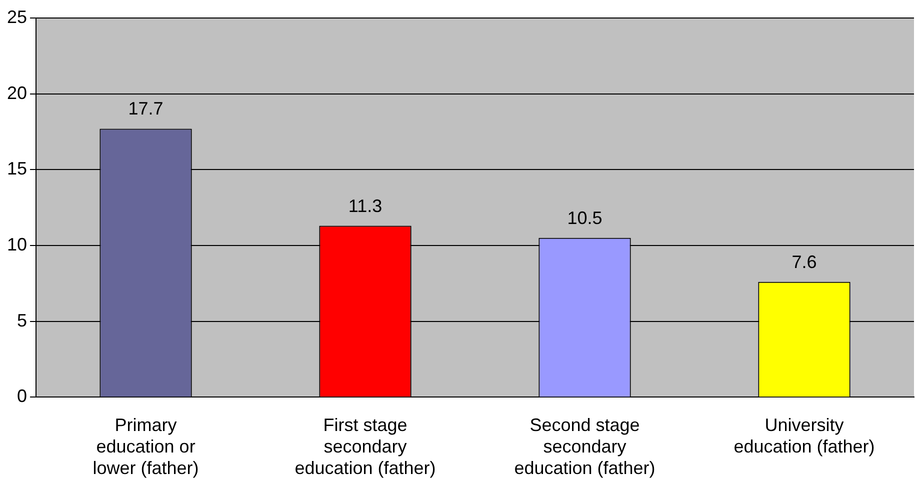 Image resolution: width=916 pixels, height=498 pixels. What do you see at coordinates (17, 244) in the screenshot?
I see `y-tick-label: 10` at bounding box center [17, 244].